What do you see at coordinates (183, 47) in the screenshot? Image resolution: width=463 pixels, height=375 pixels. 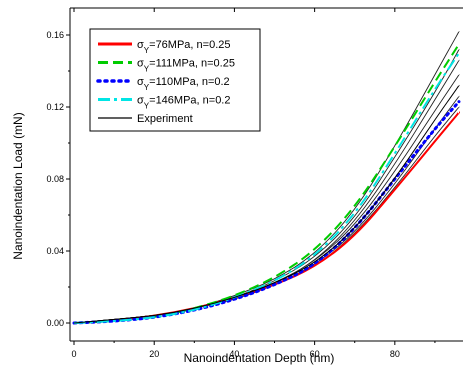 I see `legend-label-0: σY=76MPa, n=0.25` at bounding box center [183, 47].